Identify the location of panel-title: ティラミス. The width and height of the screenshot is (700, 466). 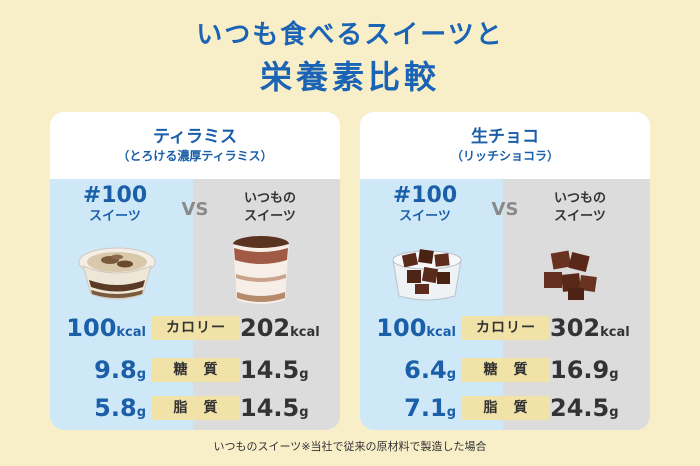
(195, 137).